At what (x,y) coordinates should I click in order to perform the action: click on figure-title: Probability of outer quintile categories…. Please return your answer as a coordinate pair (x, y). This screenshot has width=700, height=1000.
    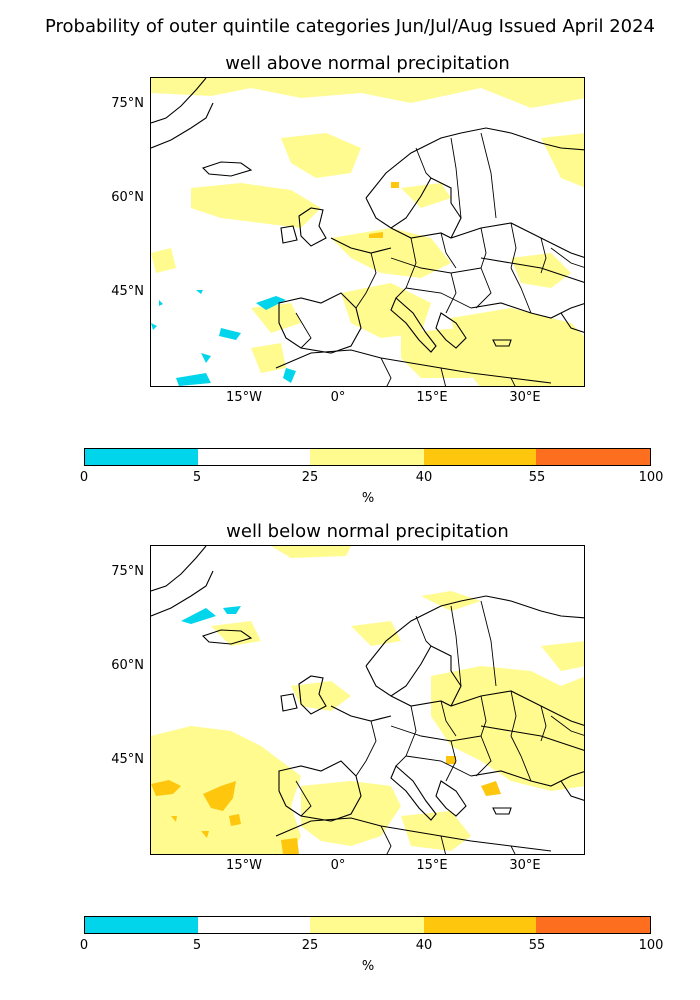
    Looking at the image, I should click on (350, 26).